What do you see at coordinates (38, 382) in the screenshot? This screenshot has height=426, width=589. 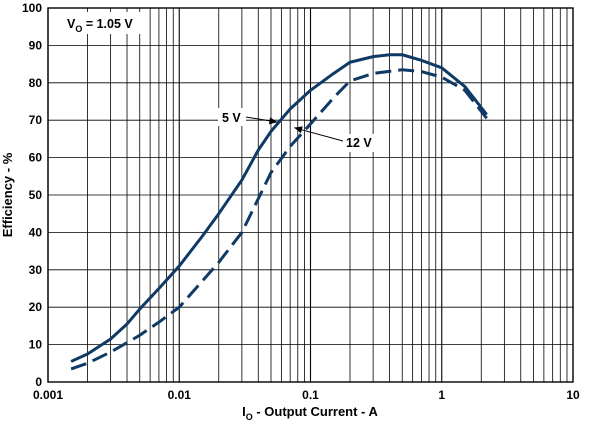 I see `y-tick-label: 0` at bounding box center [38, 382].